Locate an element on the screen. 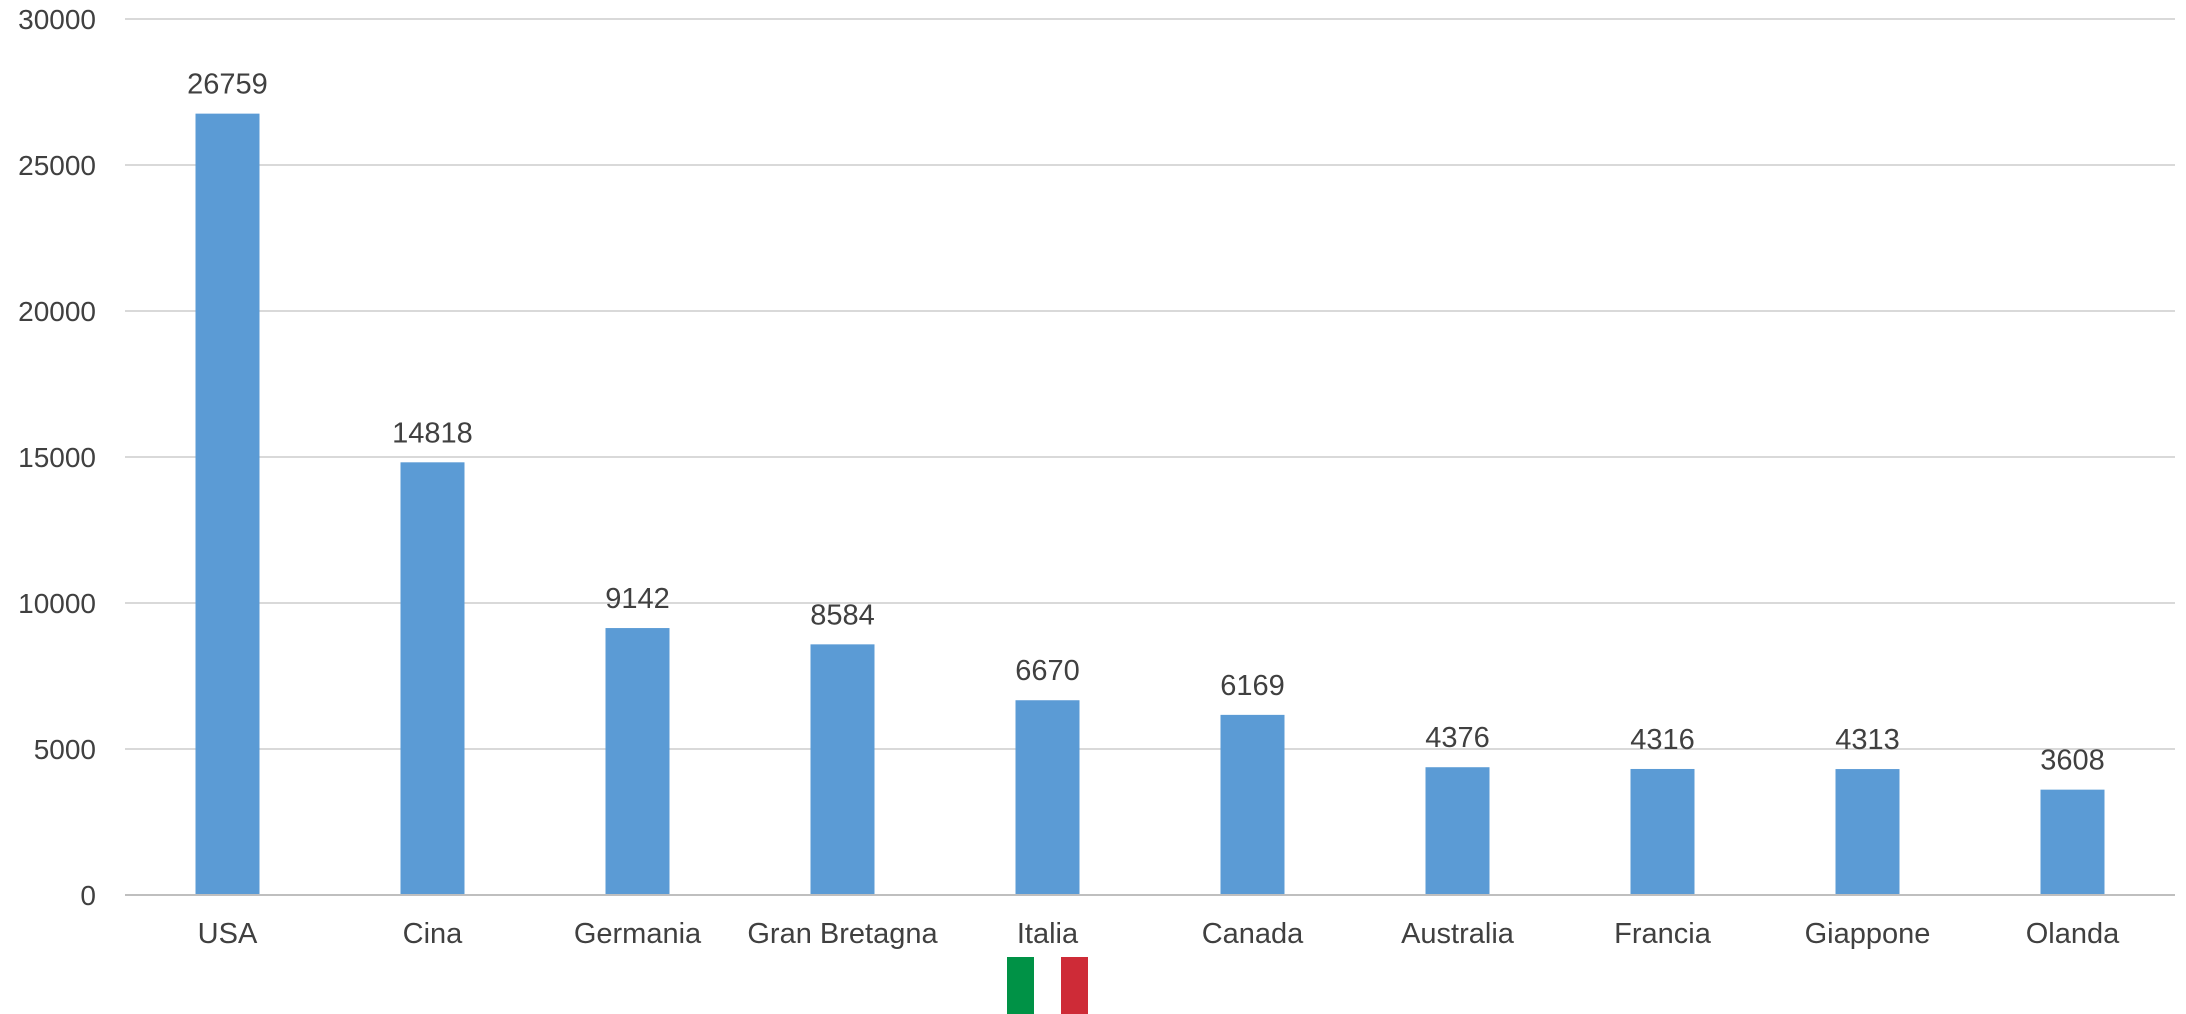  x-category-label: Germania is located at coordinates (638, 934).